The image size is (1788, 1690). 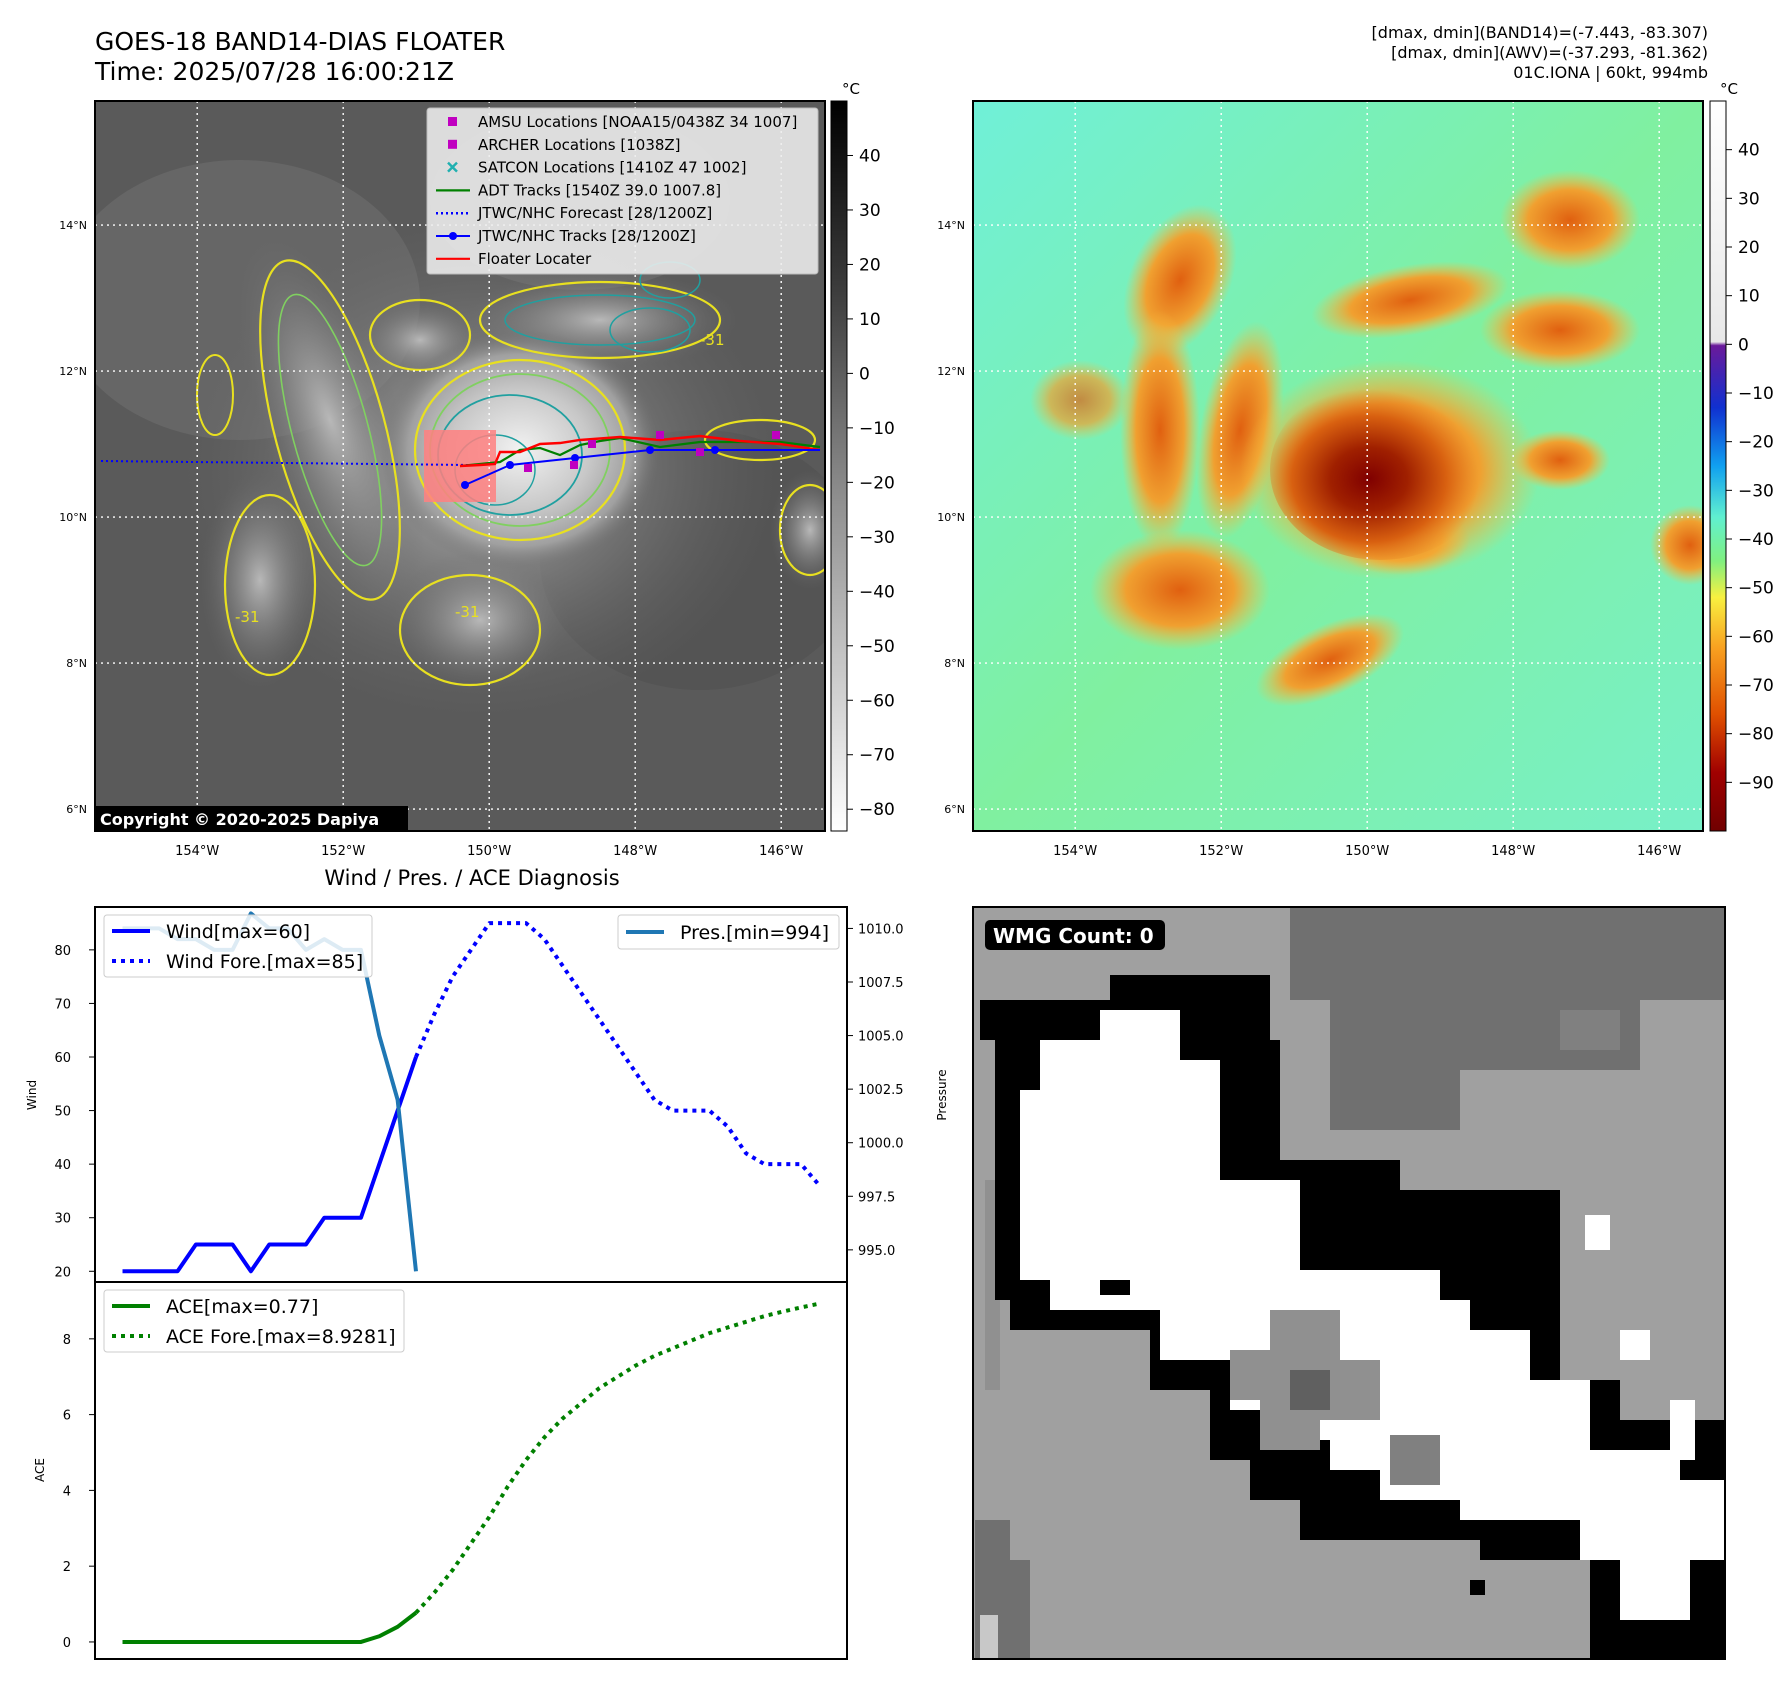 What do you see at coordinates (264, 962) in the screenshot?
I see `wind-forecast-legend-label: Wind Fore.[max=85]` at bounding box center [264, 962].